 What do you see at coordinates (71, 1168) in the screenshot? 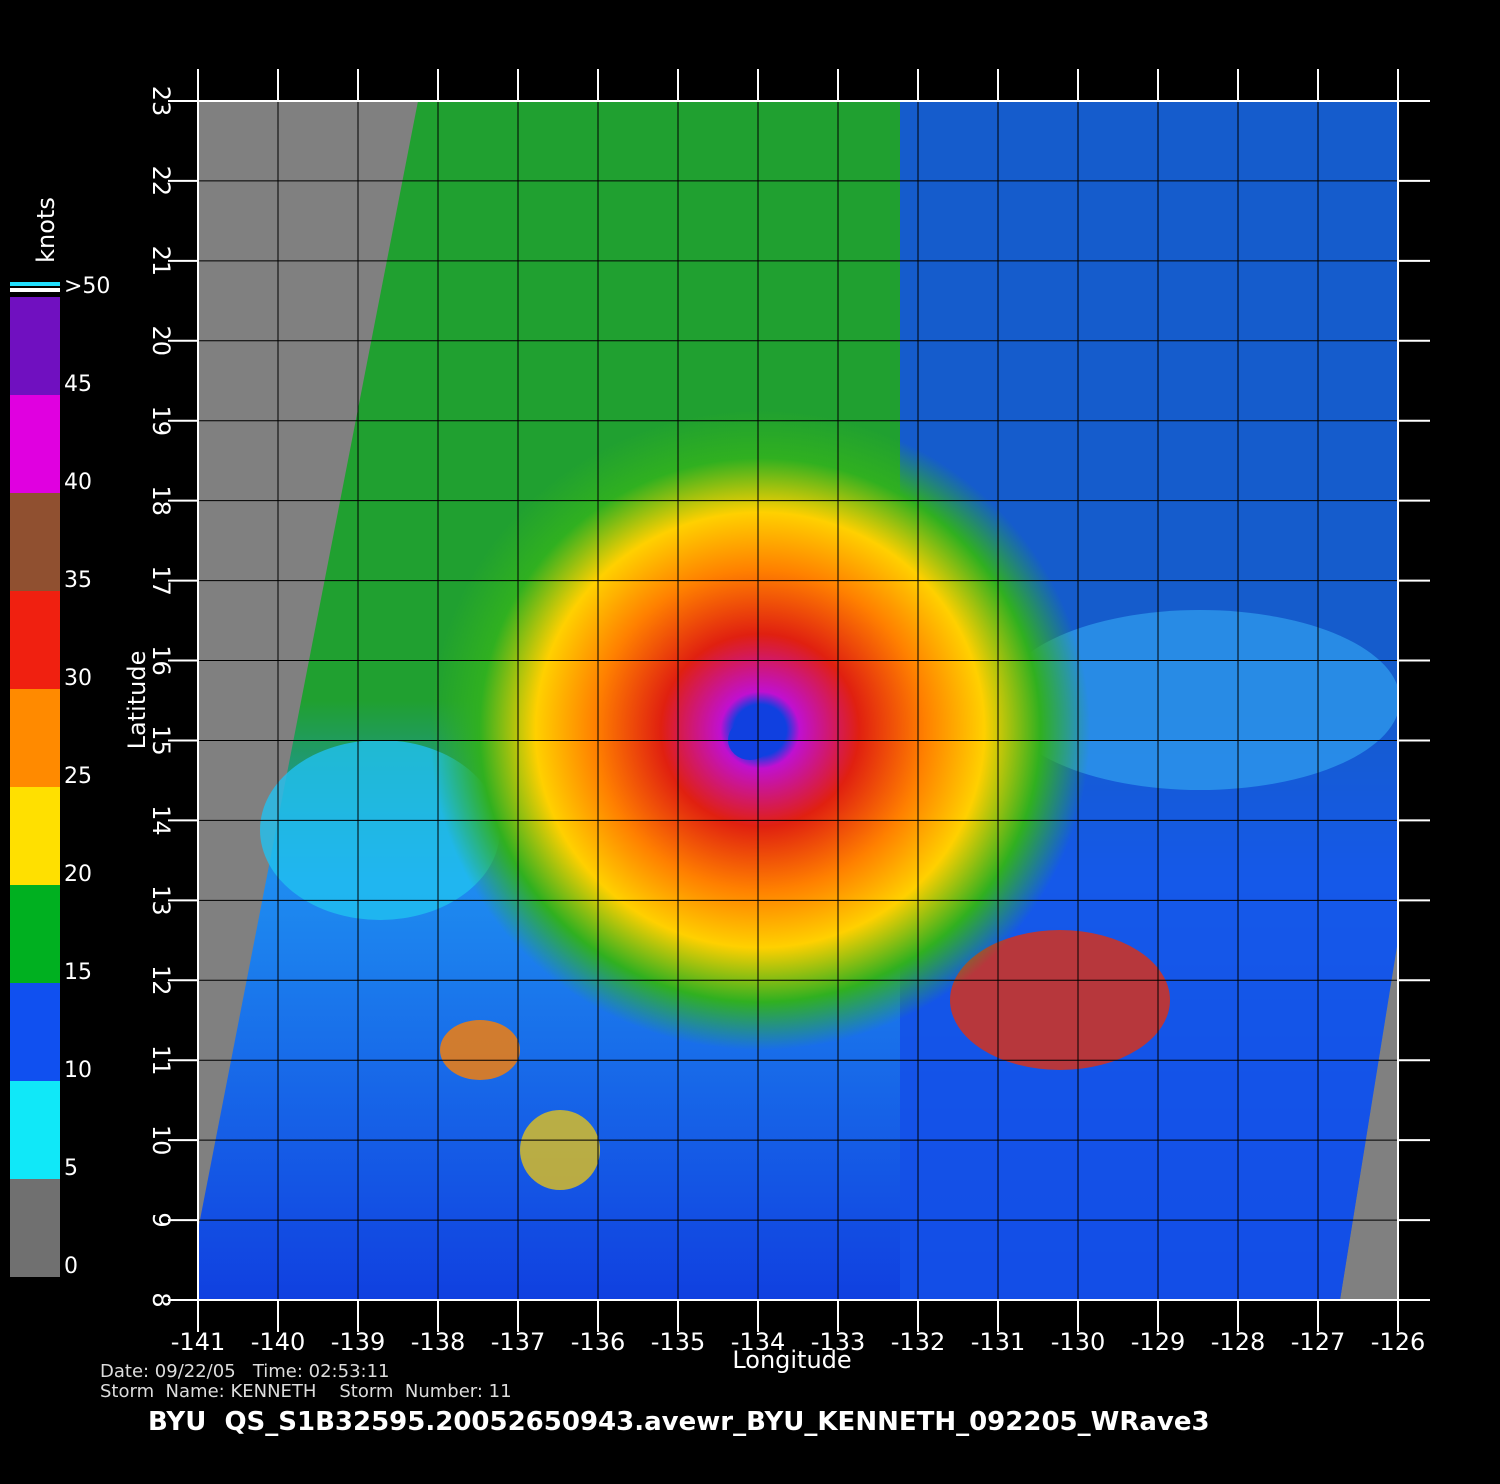
I see `colorbar-tick-label: 5` at bounding box center [71, 1168].